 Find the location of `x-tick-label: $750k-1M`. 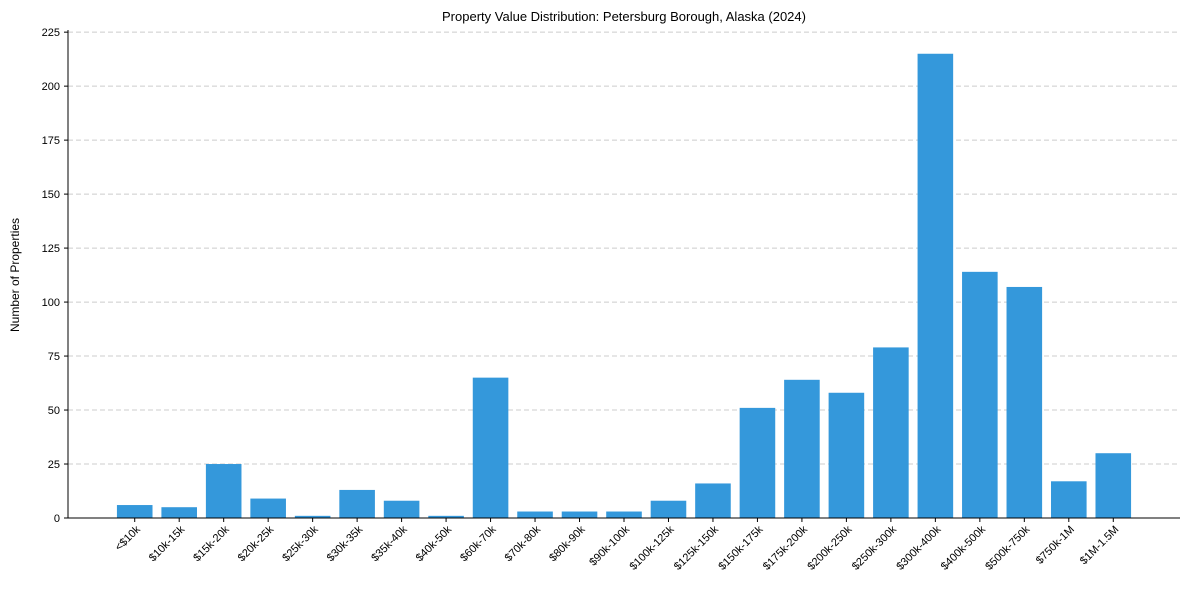

x-tick-label: $750k-1M is located at coordinates (1055, 545).